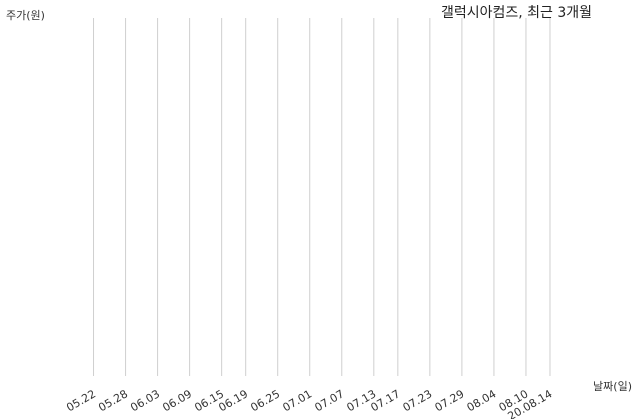 This screenshot has height=419, width=640. Describe the element at coordinates (113, 400) in the screenshot. I see `x-tick-label: 05.28` at that location.